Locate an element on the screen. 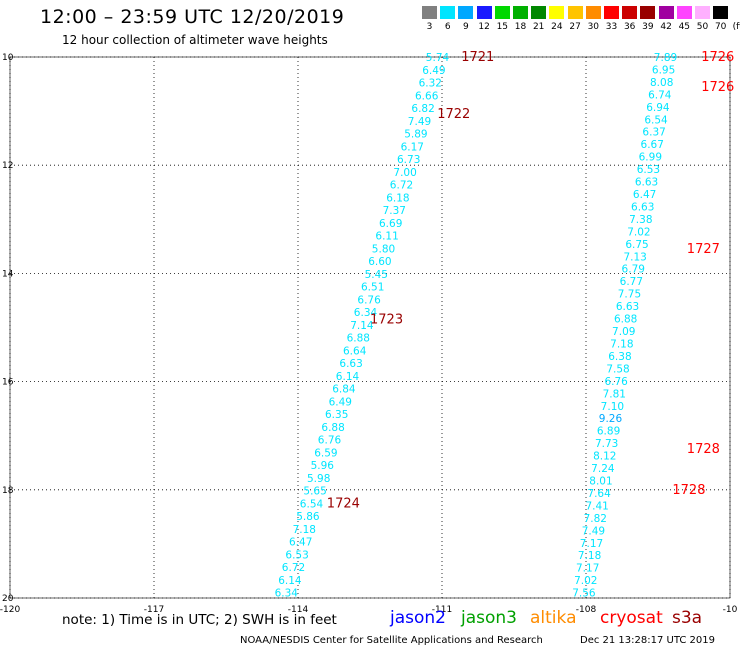 This screenshot has width=740, height=650. swh-value: 7.37 is located at coordinates (394, 211).